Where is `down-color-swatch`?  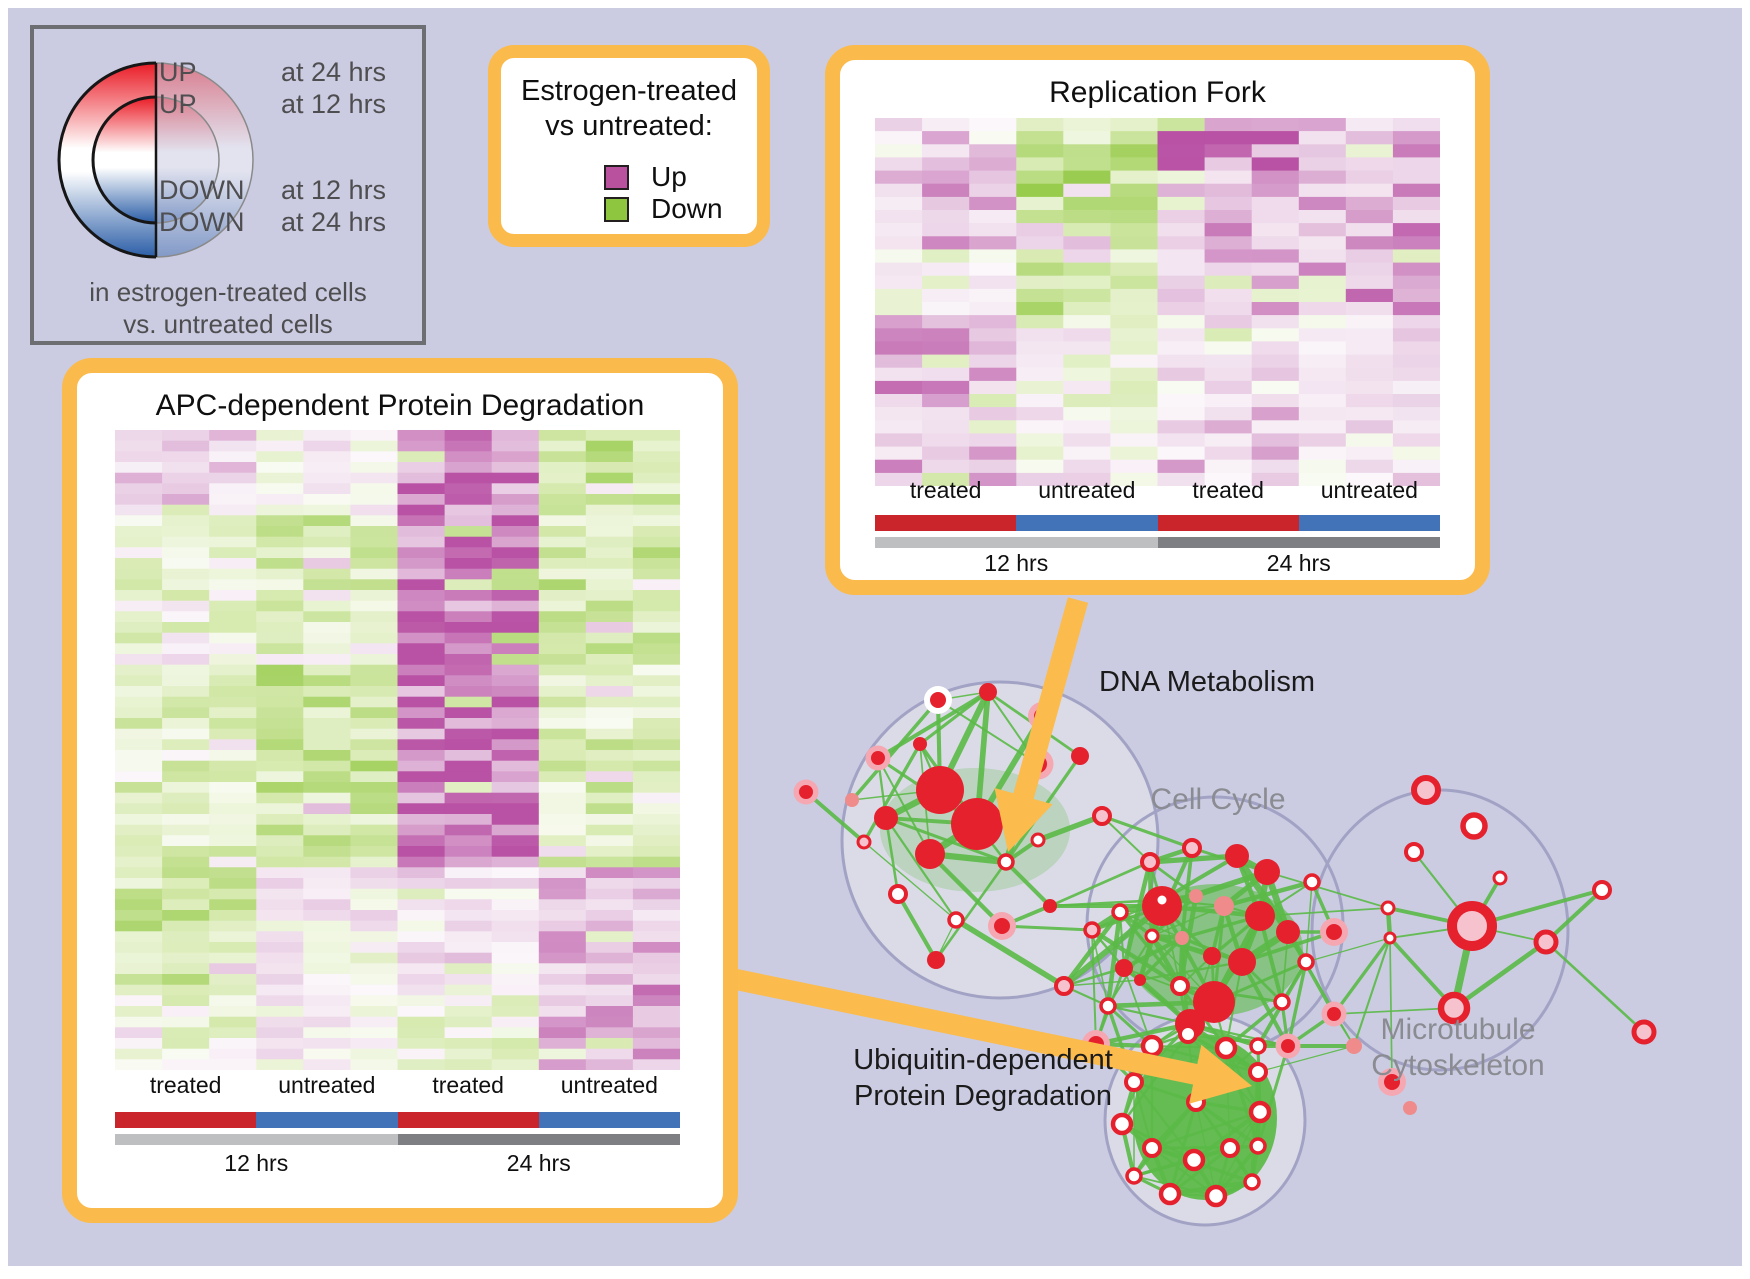 down-color-swatch is located at coordinates (616, 209).